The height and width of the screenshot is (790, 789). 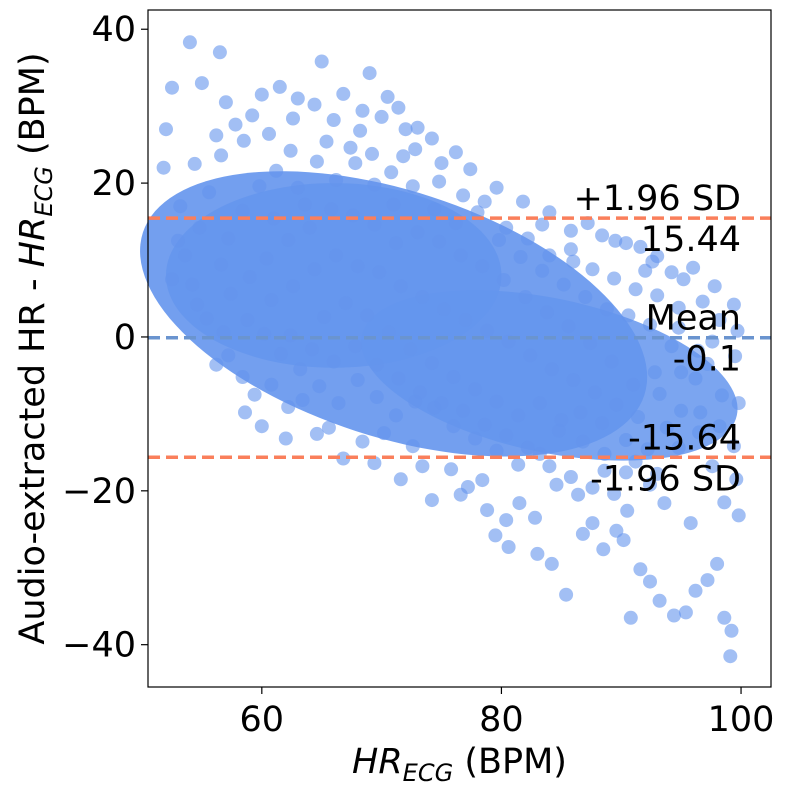 I want to click on mean-value: -0.1, so click(x=707, y=360).